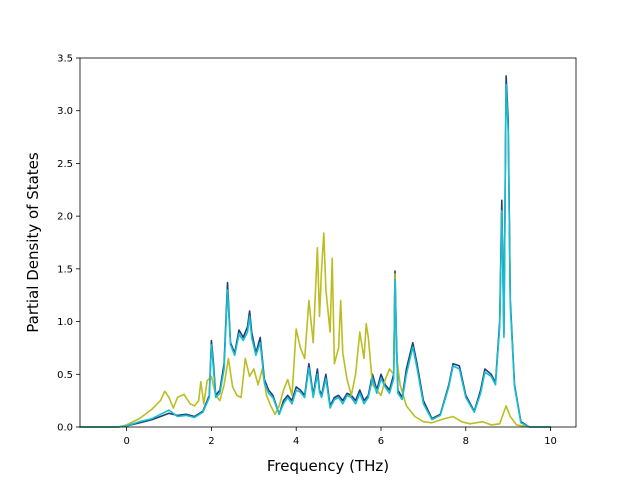 The width and height of the screenshot is (640, 480). Describe the element at coordinates (65, 269) in the screenshot. I see `y-tick-label: 1.5` at that location.